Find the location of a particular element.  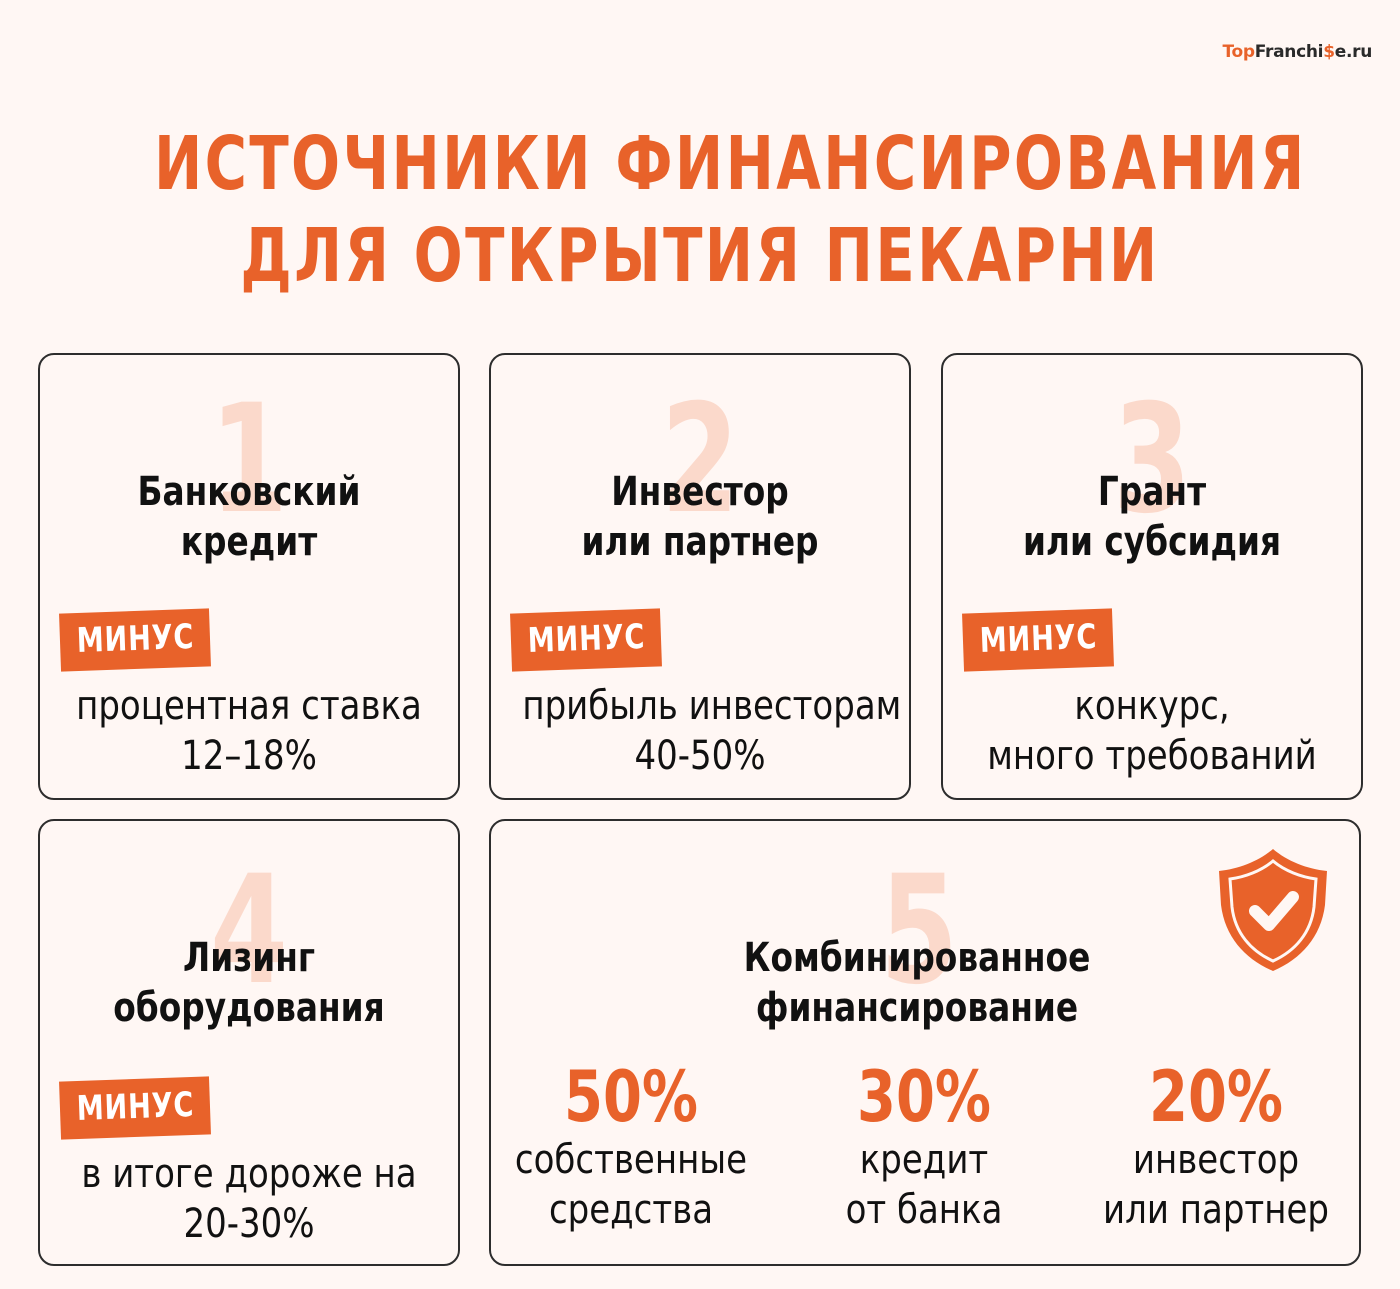

brand-part-domain: e.ru is located at coordinates (1353, 52).